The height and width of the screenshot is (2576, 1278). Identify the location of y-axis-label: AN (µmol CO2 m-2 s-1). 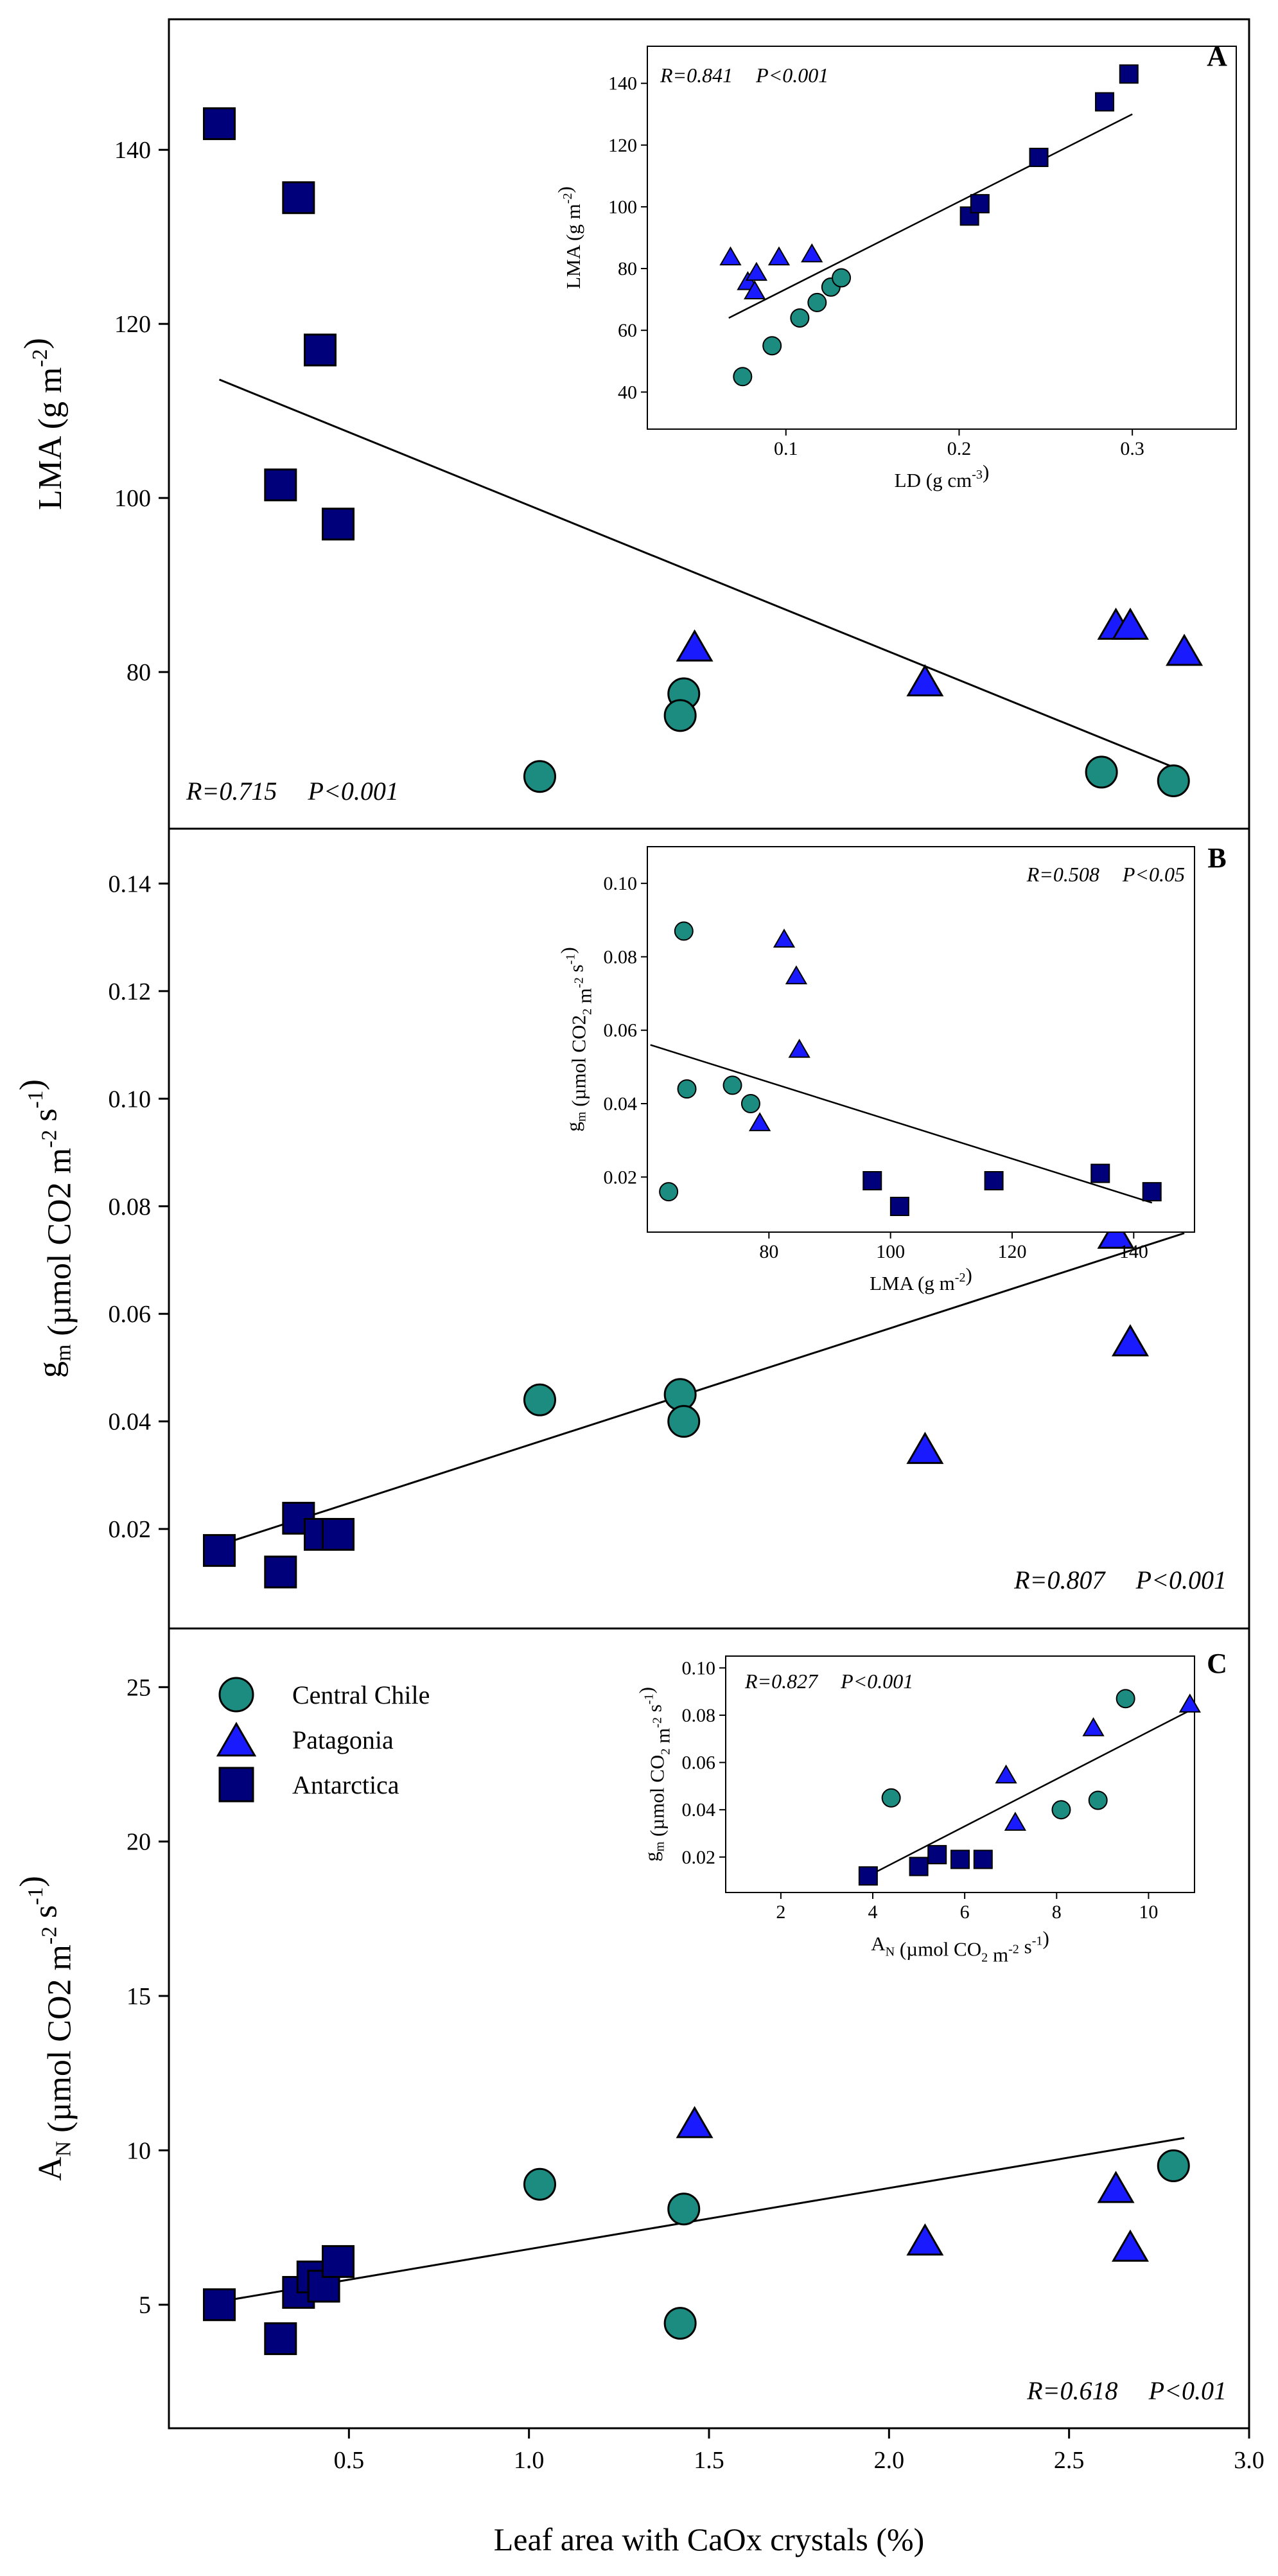
(45, 2028).